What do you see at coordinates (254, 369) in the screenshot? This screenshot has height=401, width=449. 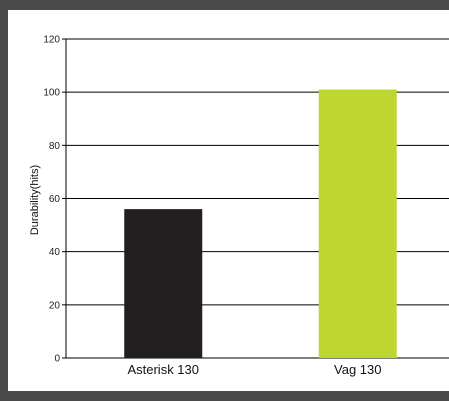 I see `x-tick-labels: Asterisk 130 Vag 130` at bounding box center [254, 369].